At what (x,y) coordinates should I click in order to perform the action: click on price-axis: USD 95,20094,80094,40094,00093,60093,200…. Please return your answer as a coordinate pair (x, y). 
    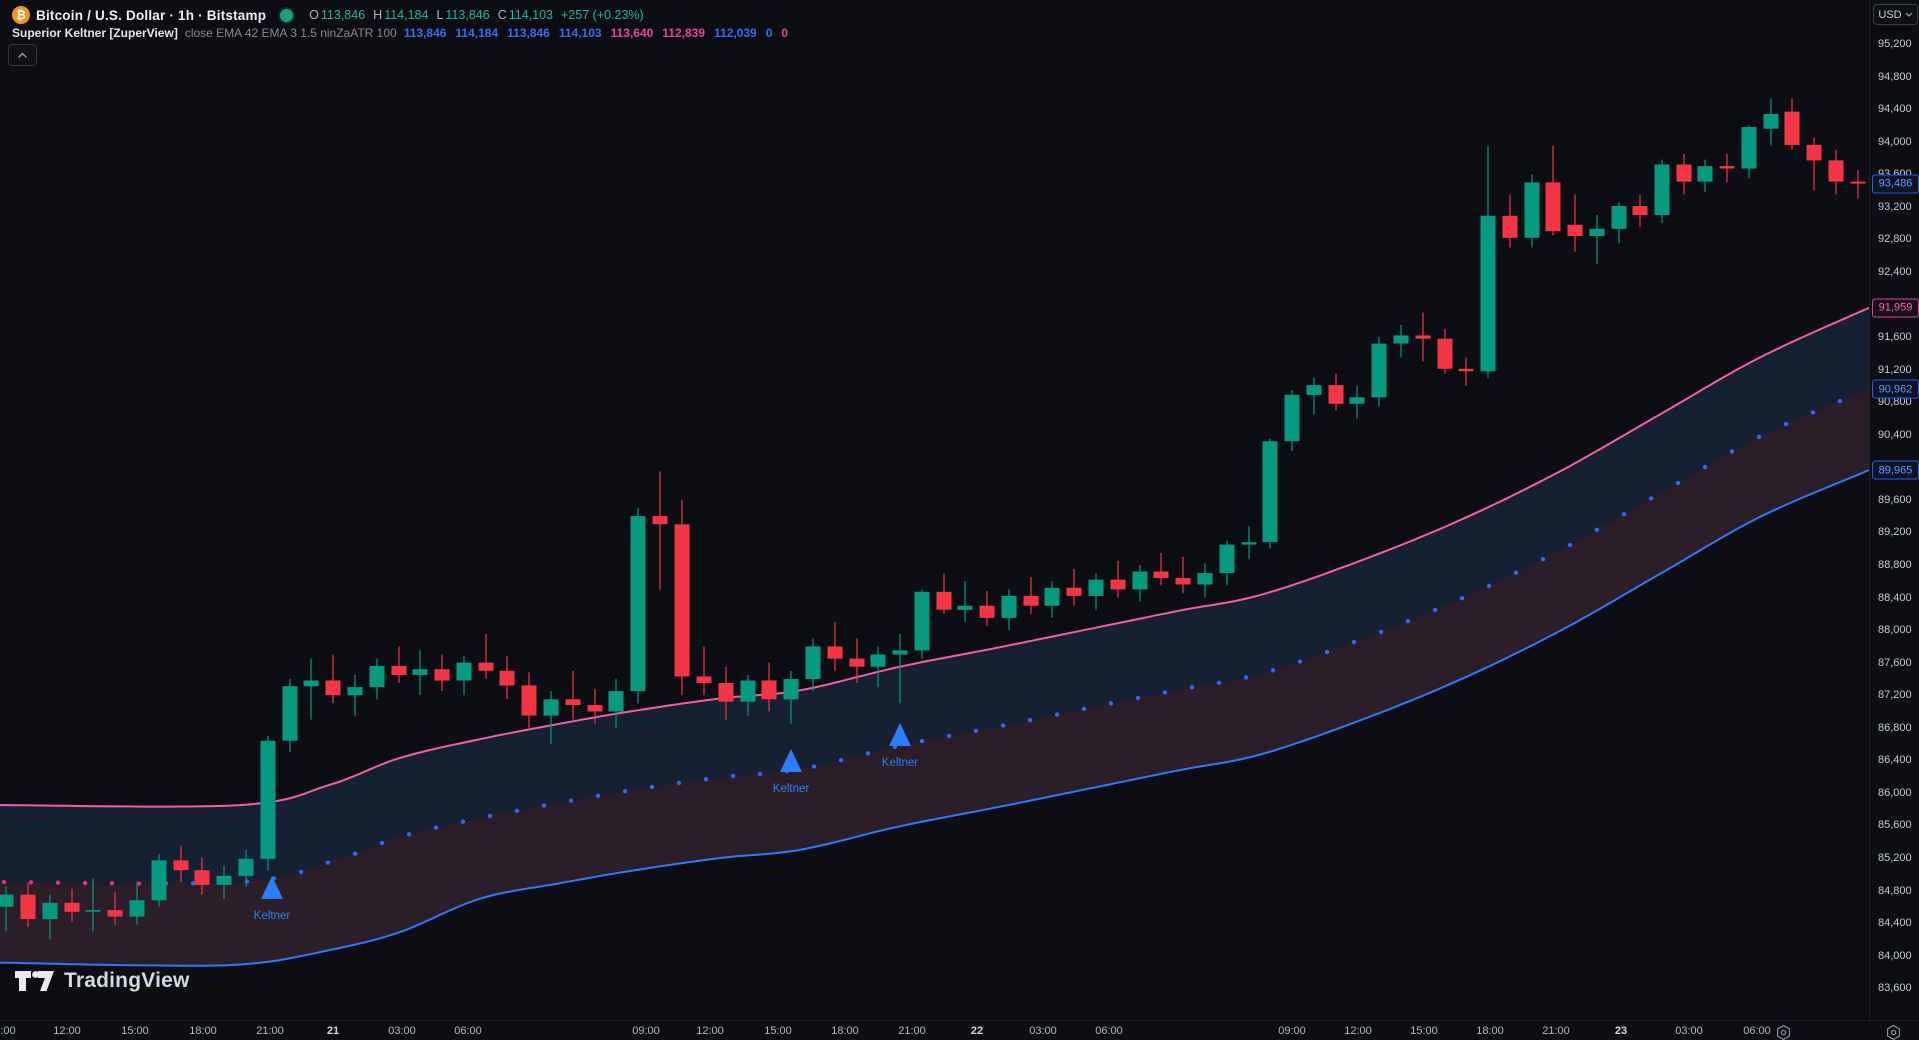
    Looking at the image, I should click on (1894, 510).